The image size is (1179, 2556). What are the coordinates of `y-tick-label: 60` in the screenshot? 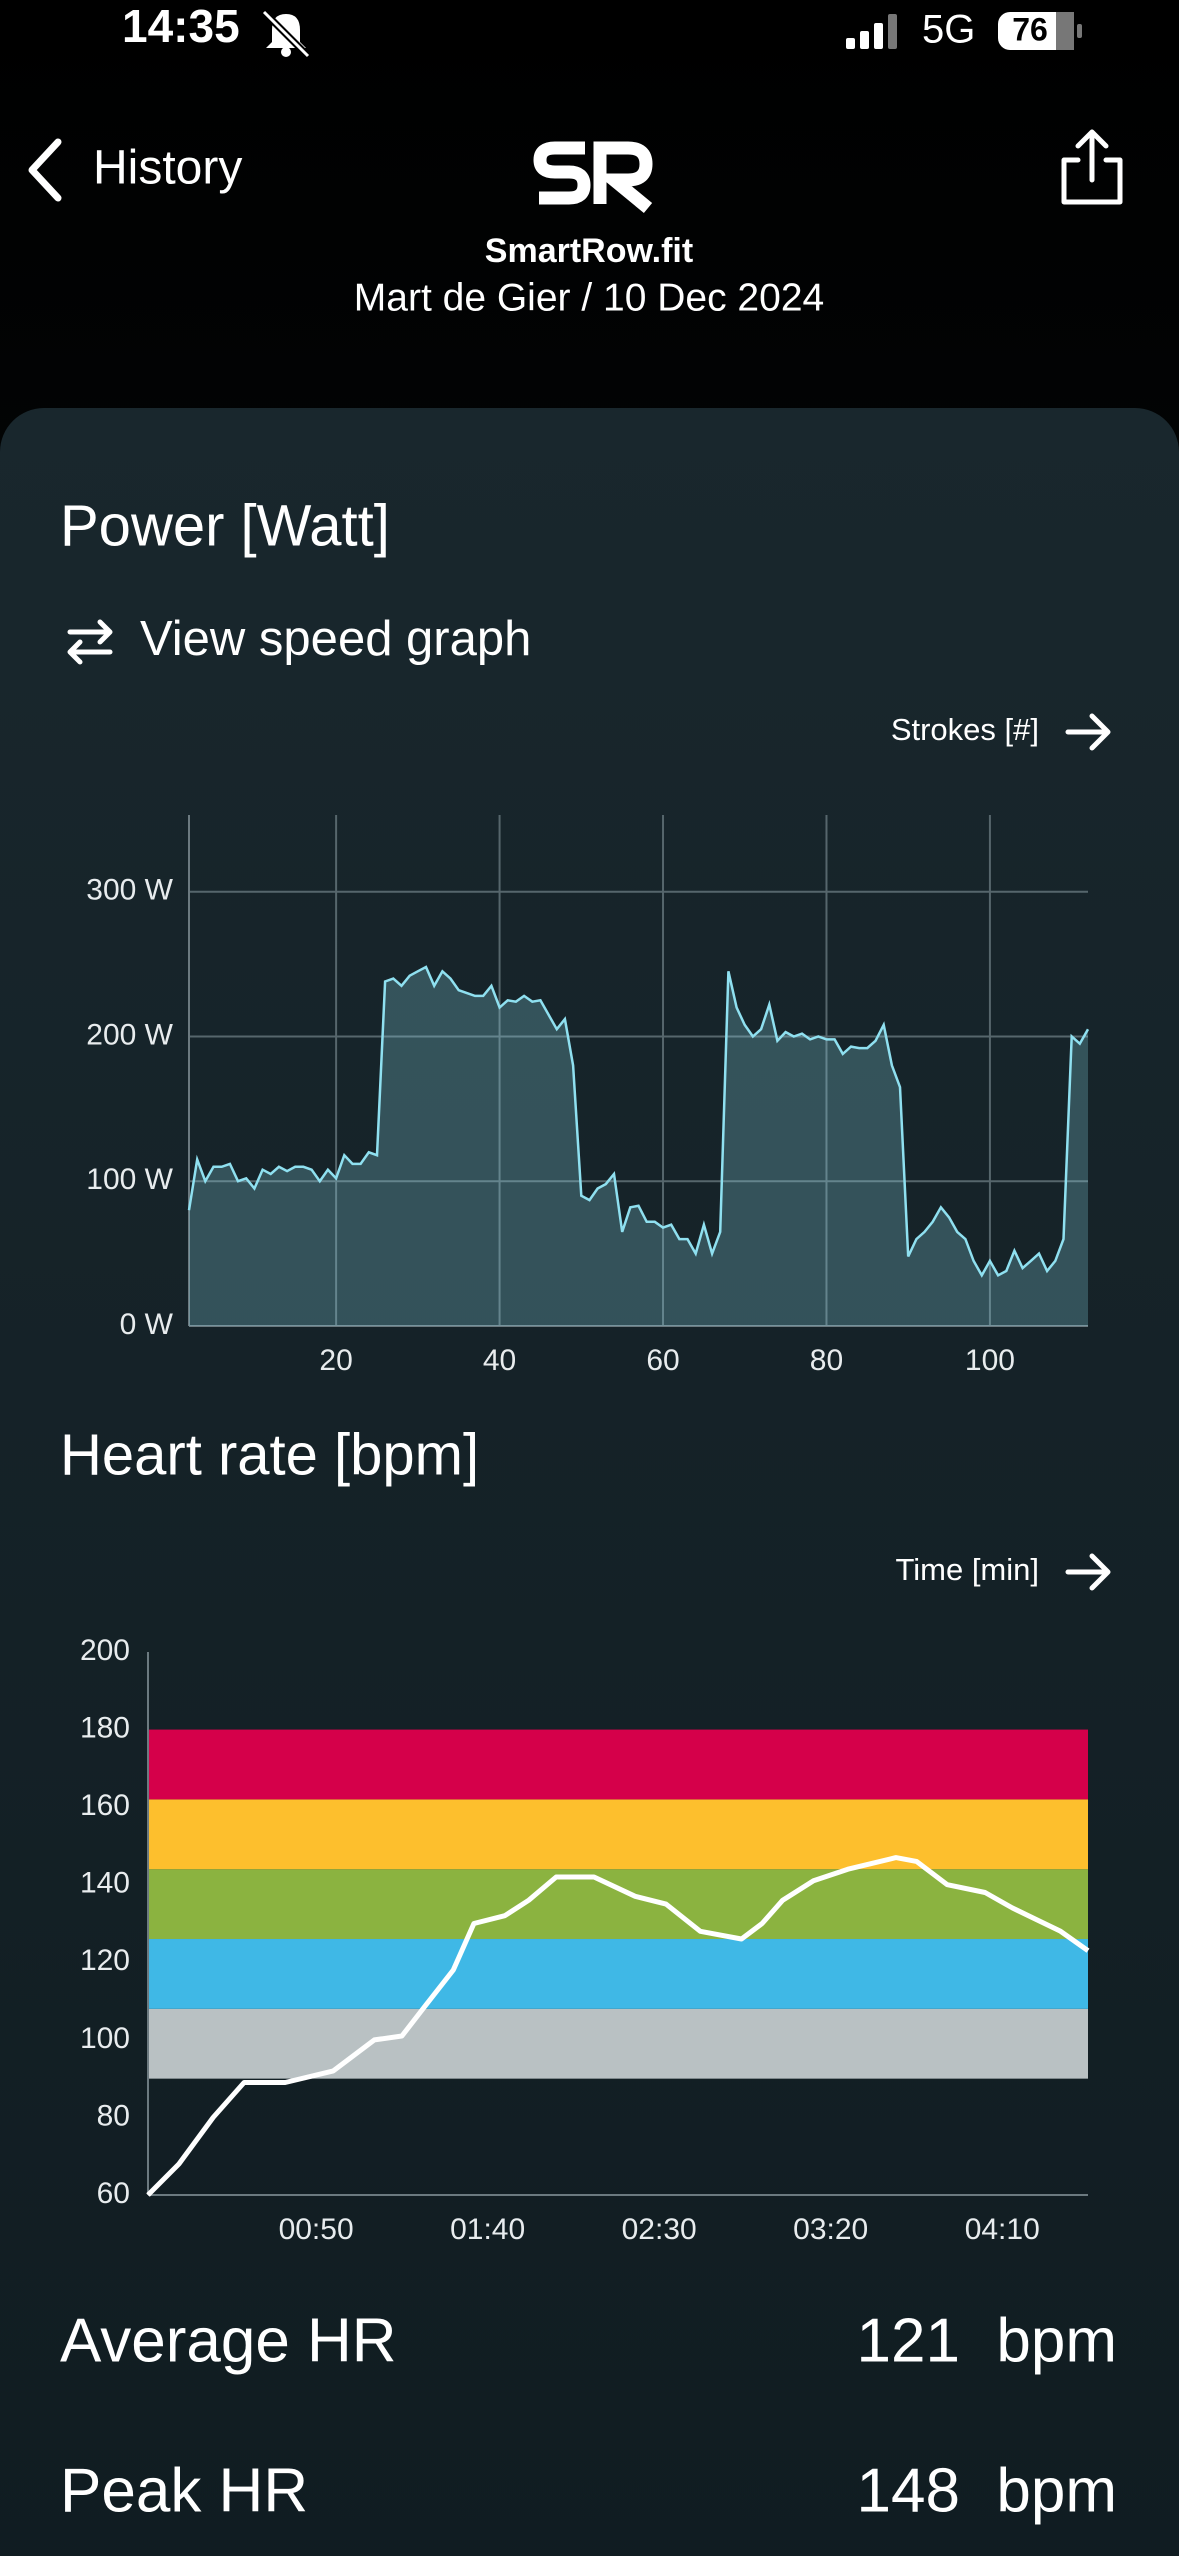 It's located at (113, 2193).